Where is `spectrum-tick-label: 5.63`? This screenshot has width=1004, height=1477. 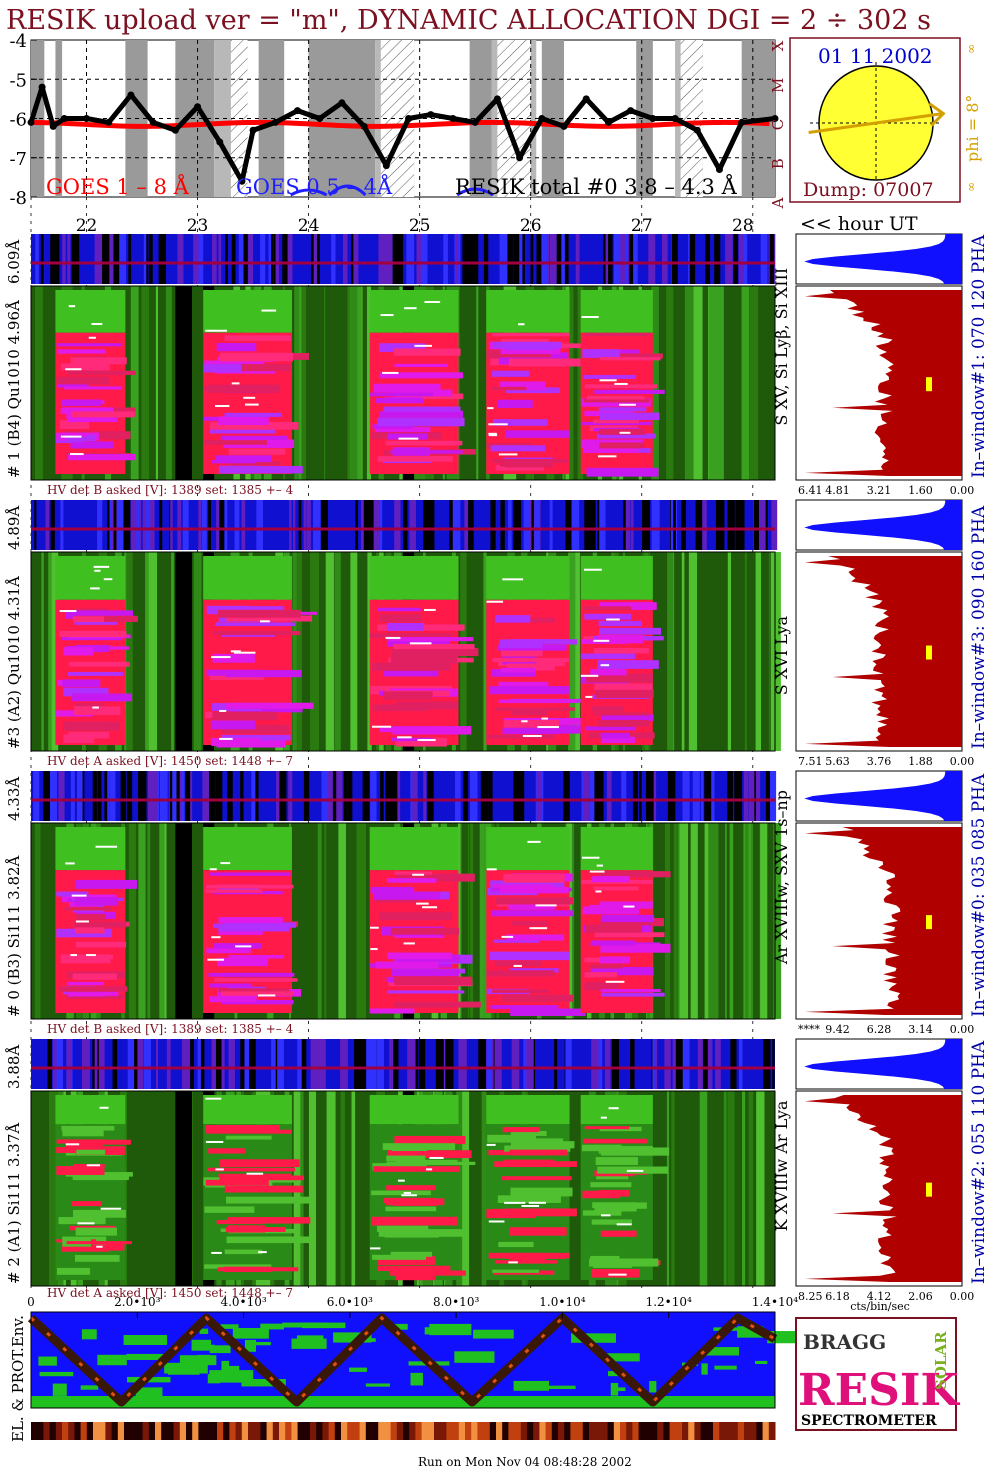 spectrum-tick-label: 5.63 is located at coordinates (837, 761).